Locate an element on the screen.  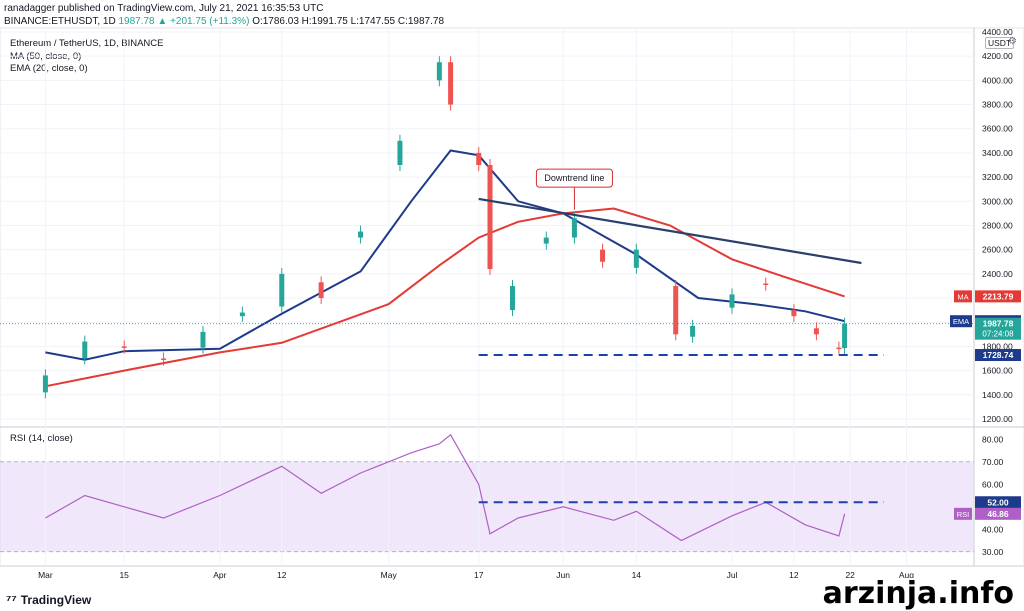
ma-price-tag is located at coordinates (998, 296).